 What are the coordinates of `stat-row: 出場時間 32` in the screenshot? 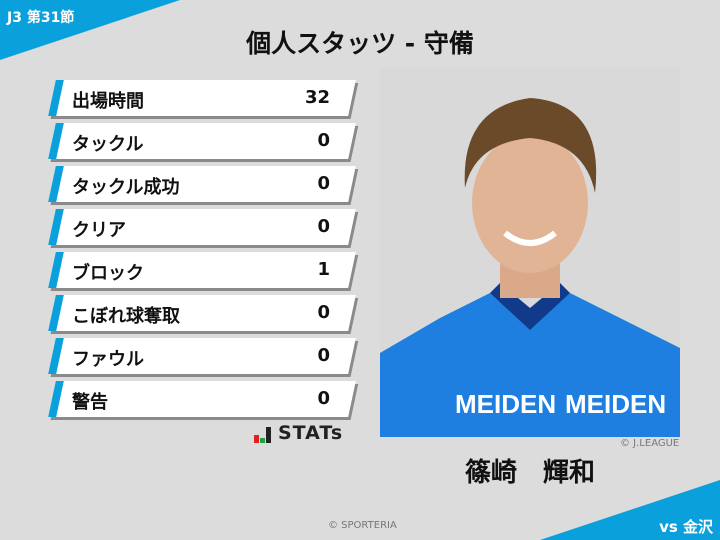 It's located at (202, 98).